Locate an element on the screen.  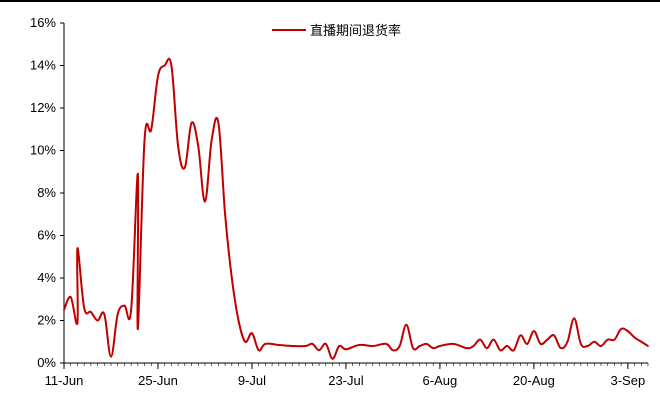
y-tick-label: 16% is located at coordinates (43, 22).